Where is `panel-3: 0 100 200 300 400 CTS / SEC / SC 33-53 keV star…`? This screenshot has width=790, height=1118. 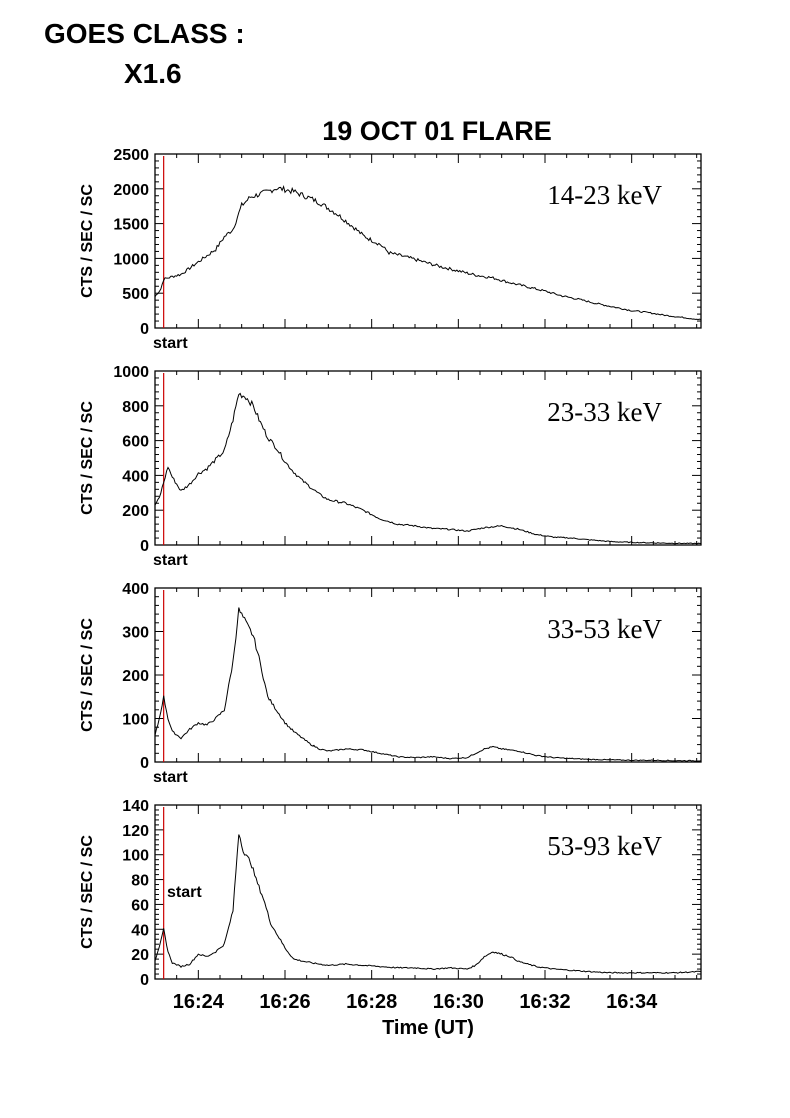
panel-3: 0 100 200 300 400 CTS / SEC / SC 33-53 keV star… is located at coordinates (390, 683).